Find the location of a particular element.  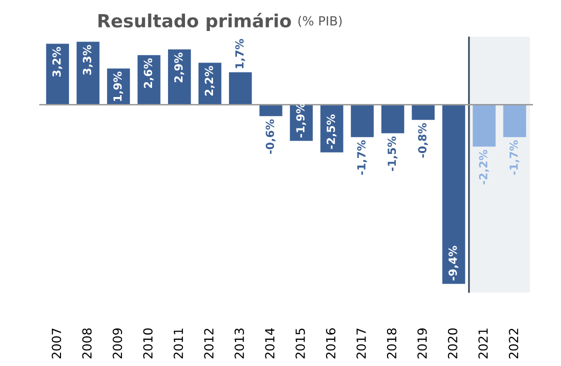

data-label: -1,5% is located at coordinates (393, 153).